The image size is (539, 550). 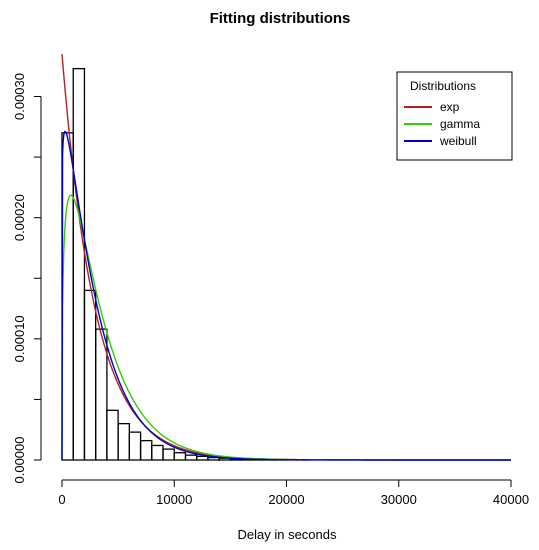 What do you see at coordinates (286, 499) in the screenshot?
I see `x-tick-label: 20000` at bounding box center [286, 499].